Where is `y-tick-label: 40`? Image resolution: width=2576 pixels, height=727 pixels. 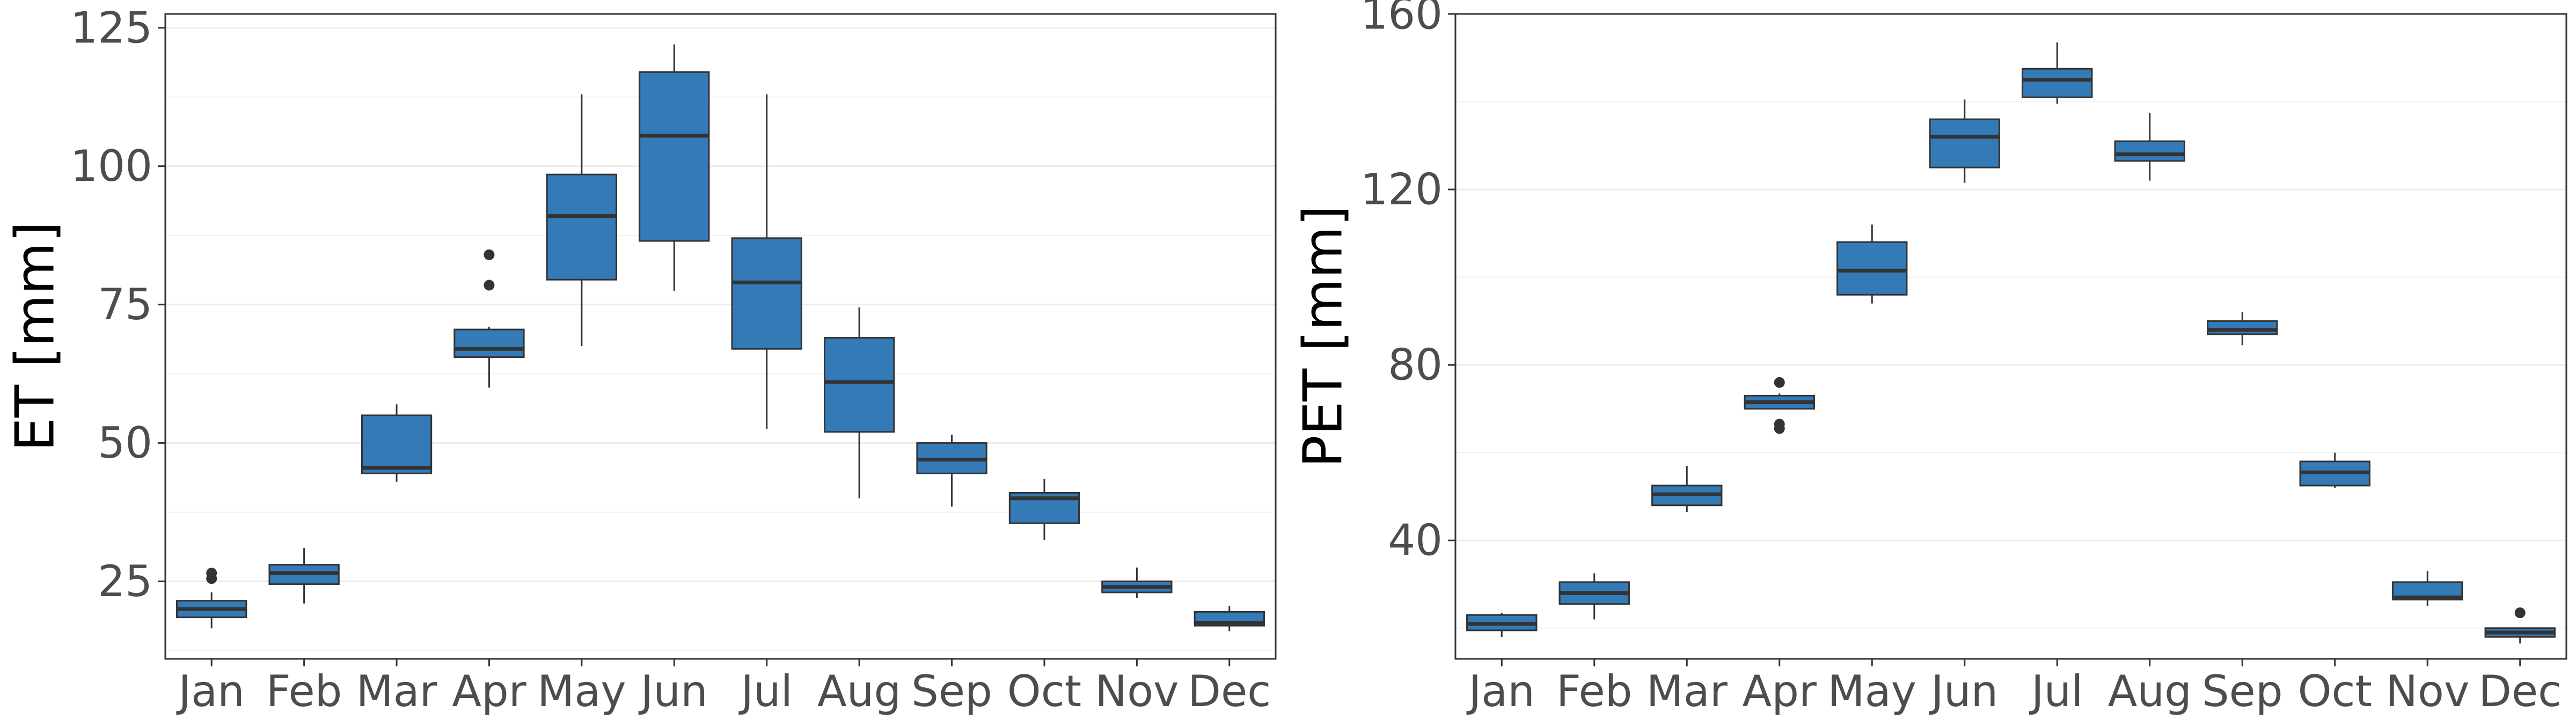 y-tick-label: 40 is located at coordinates (1415, 541).